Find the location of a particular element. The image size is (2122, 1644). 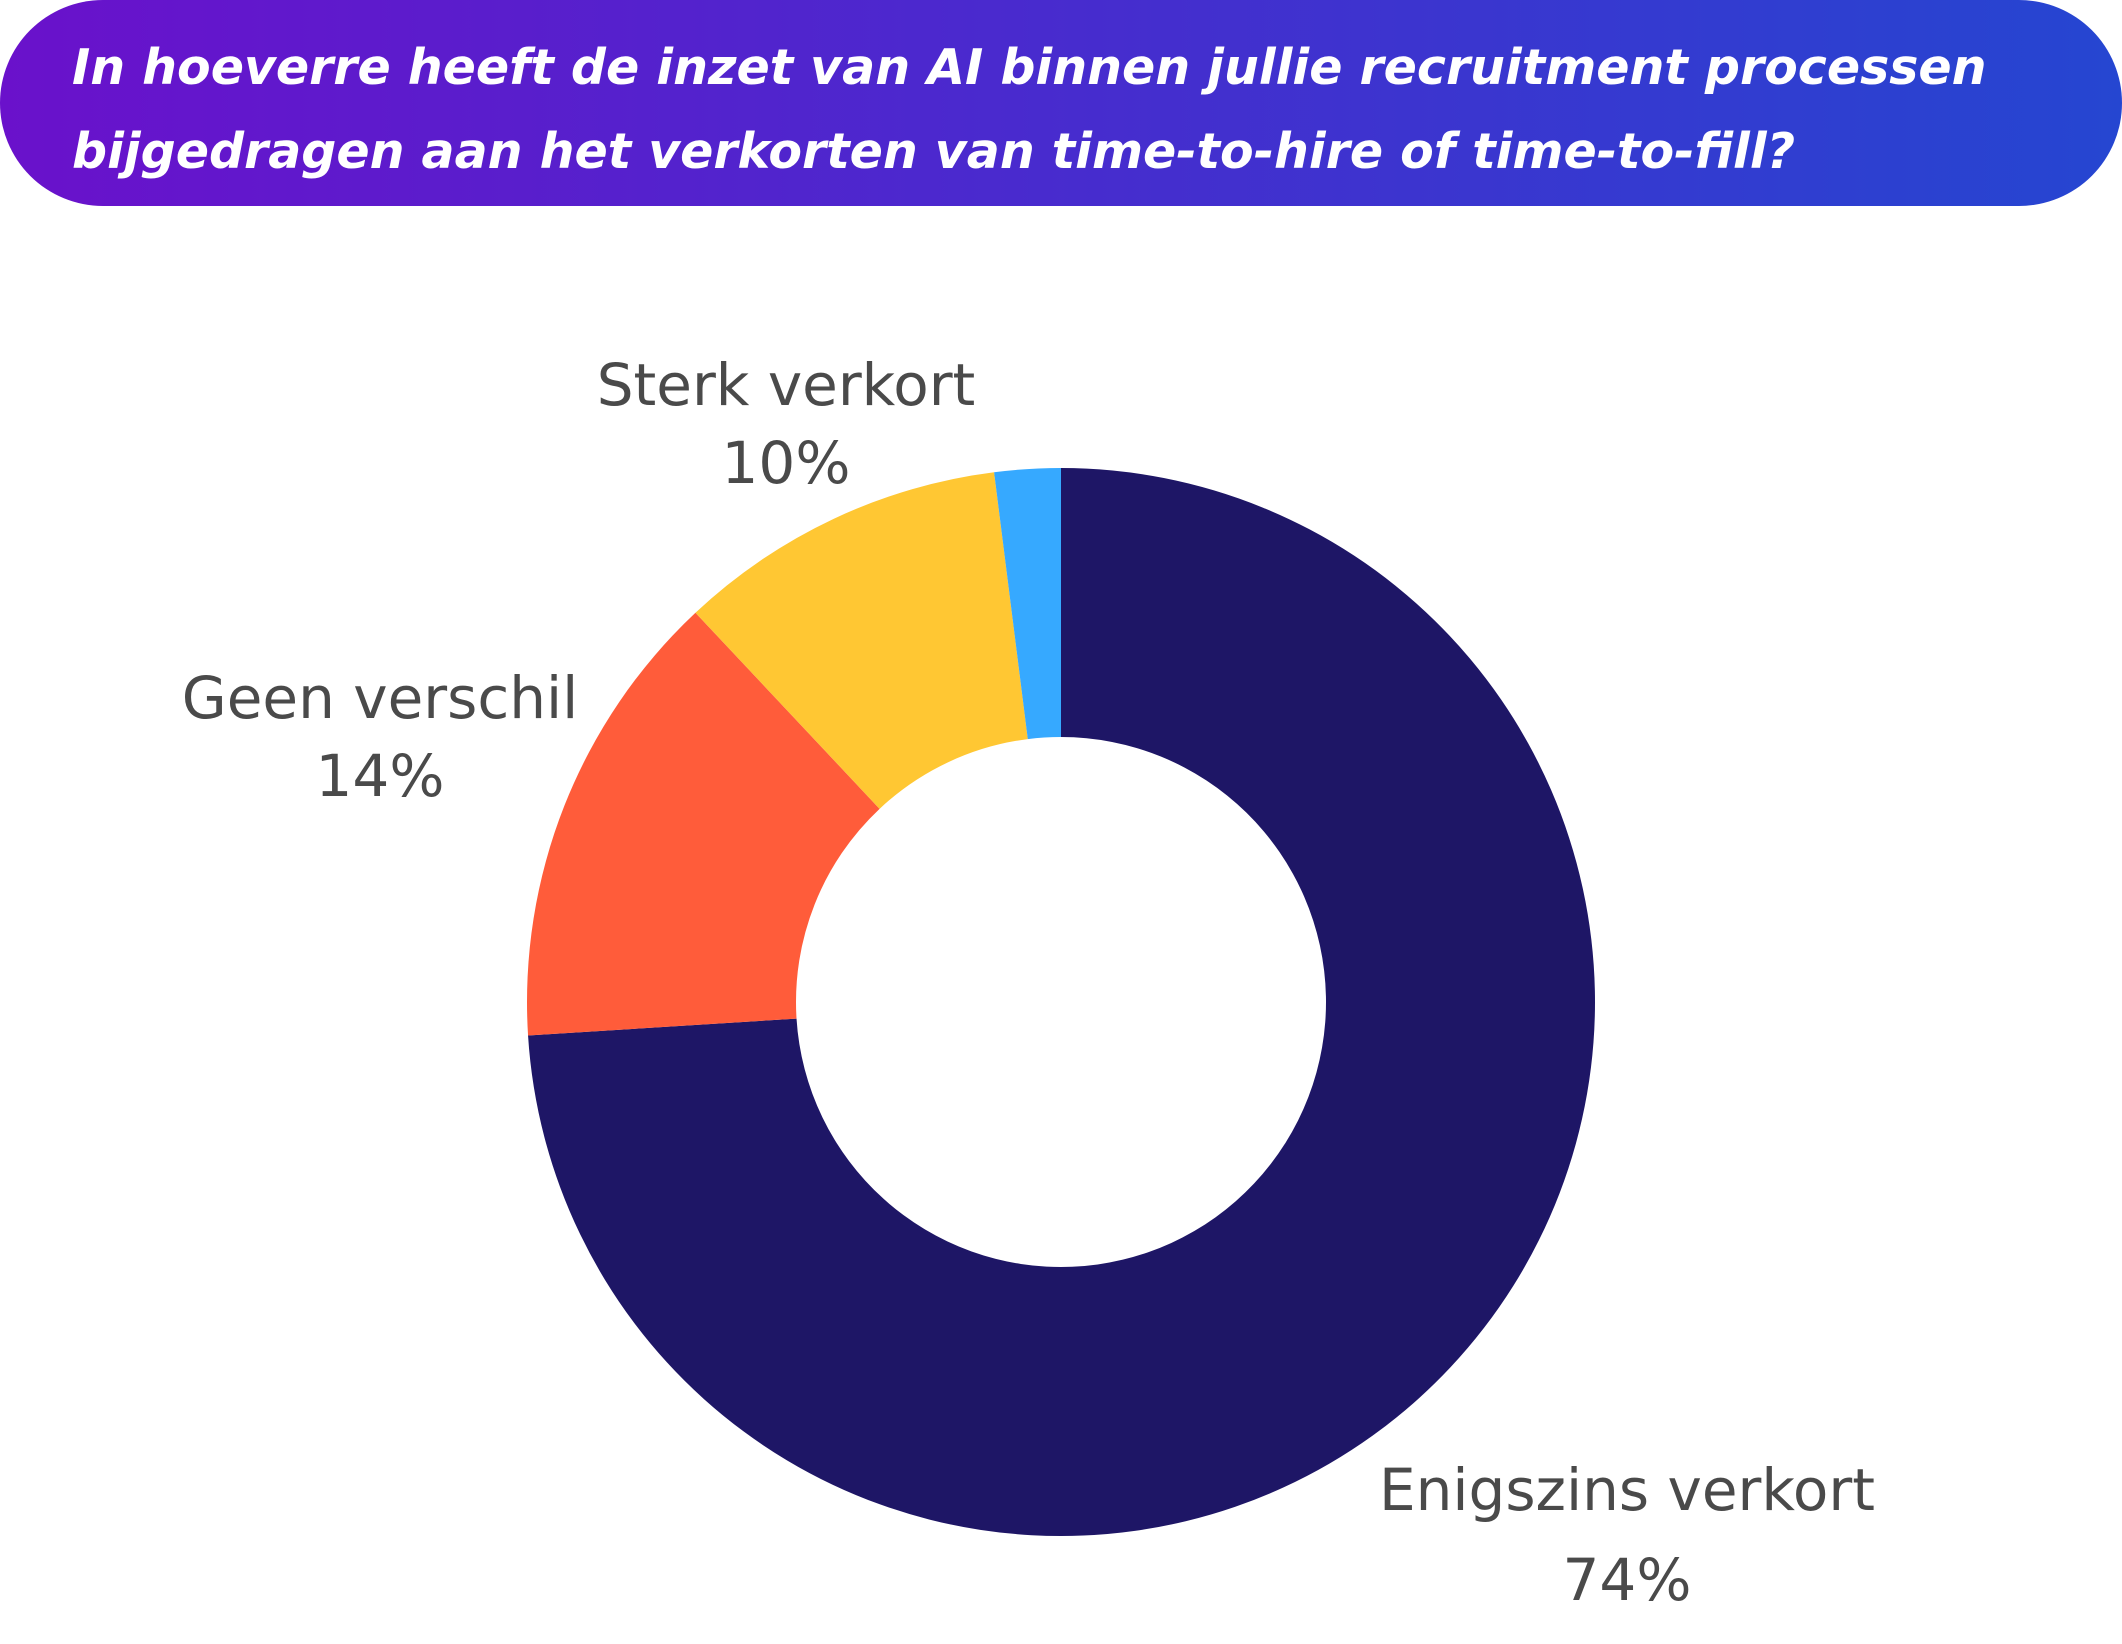

slice-label-value-1: 14% is located at coordinates (380, 776).